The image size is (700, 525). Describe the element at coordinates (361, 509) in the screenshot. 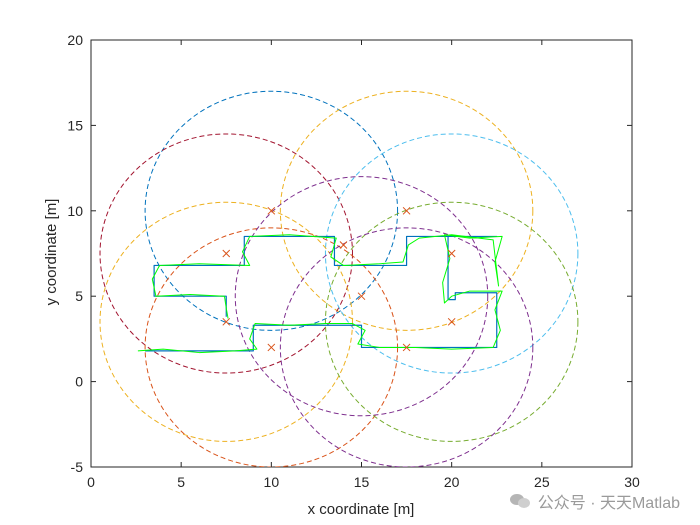

I see `x-axis-label: x coordinate [m]` at that location.